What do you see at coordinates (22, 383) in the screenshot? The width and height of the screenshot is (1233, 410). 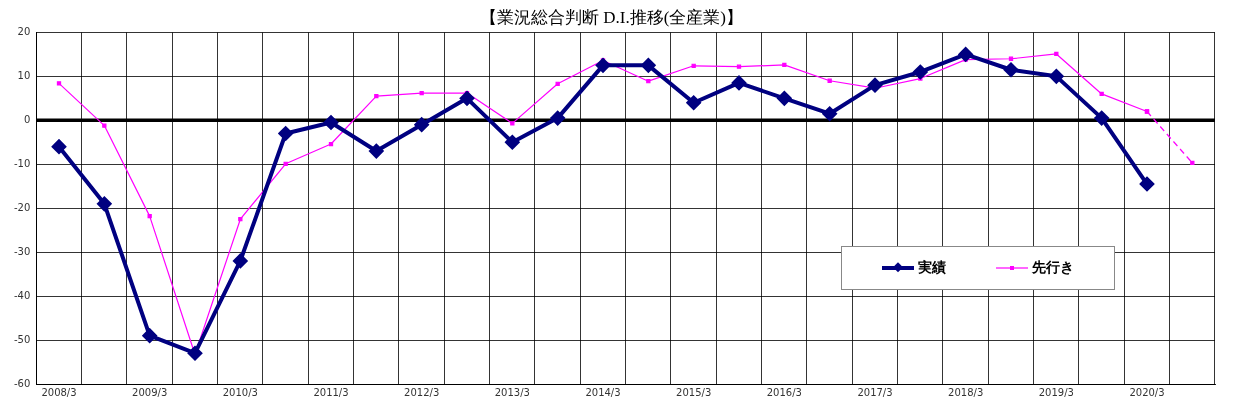 I see `y-tick-label: -60` at bounding box center [22, 383].